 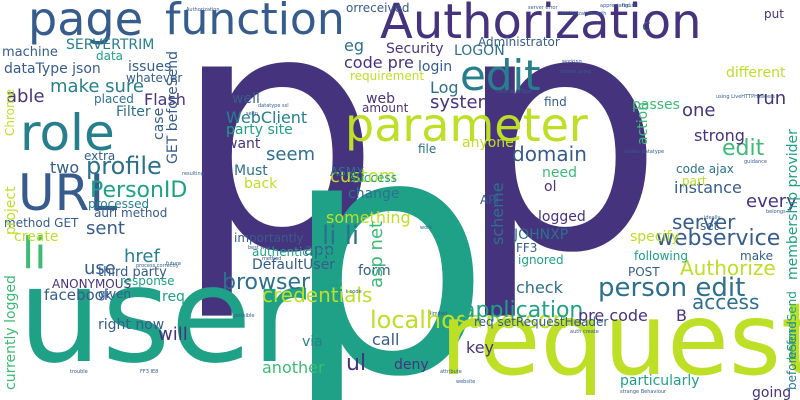 I want to click on word-cloud-term: auth create, so click(x=584, y=332).